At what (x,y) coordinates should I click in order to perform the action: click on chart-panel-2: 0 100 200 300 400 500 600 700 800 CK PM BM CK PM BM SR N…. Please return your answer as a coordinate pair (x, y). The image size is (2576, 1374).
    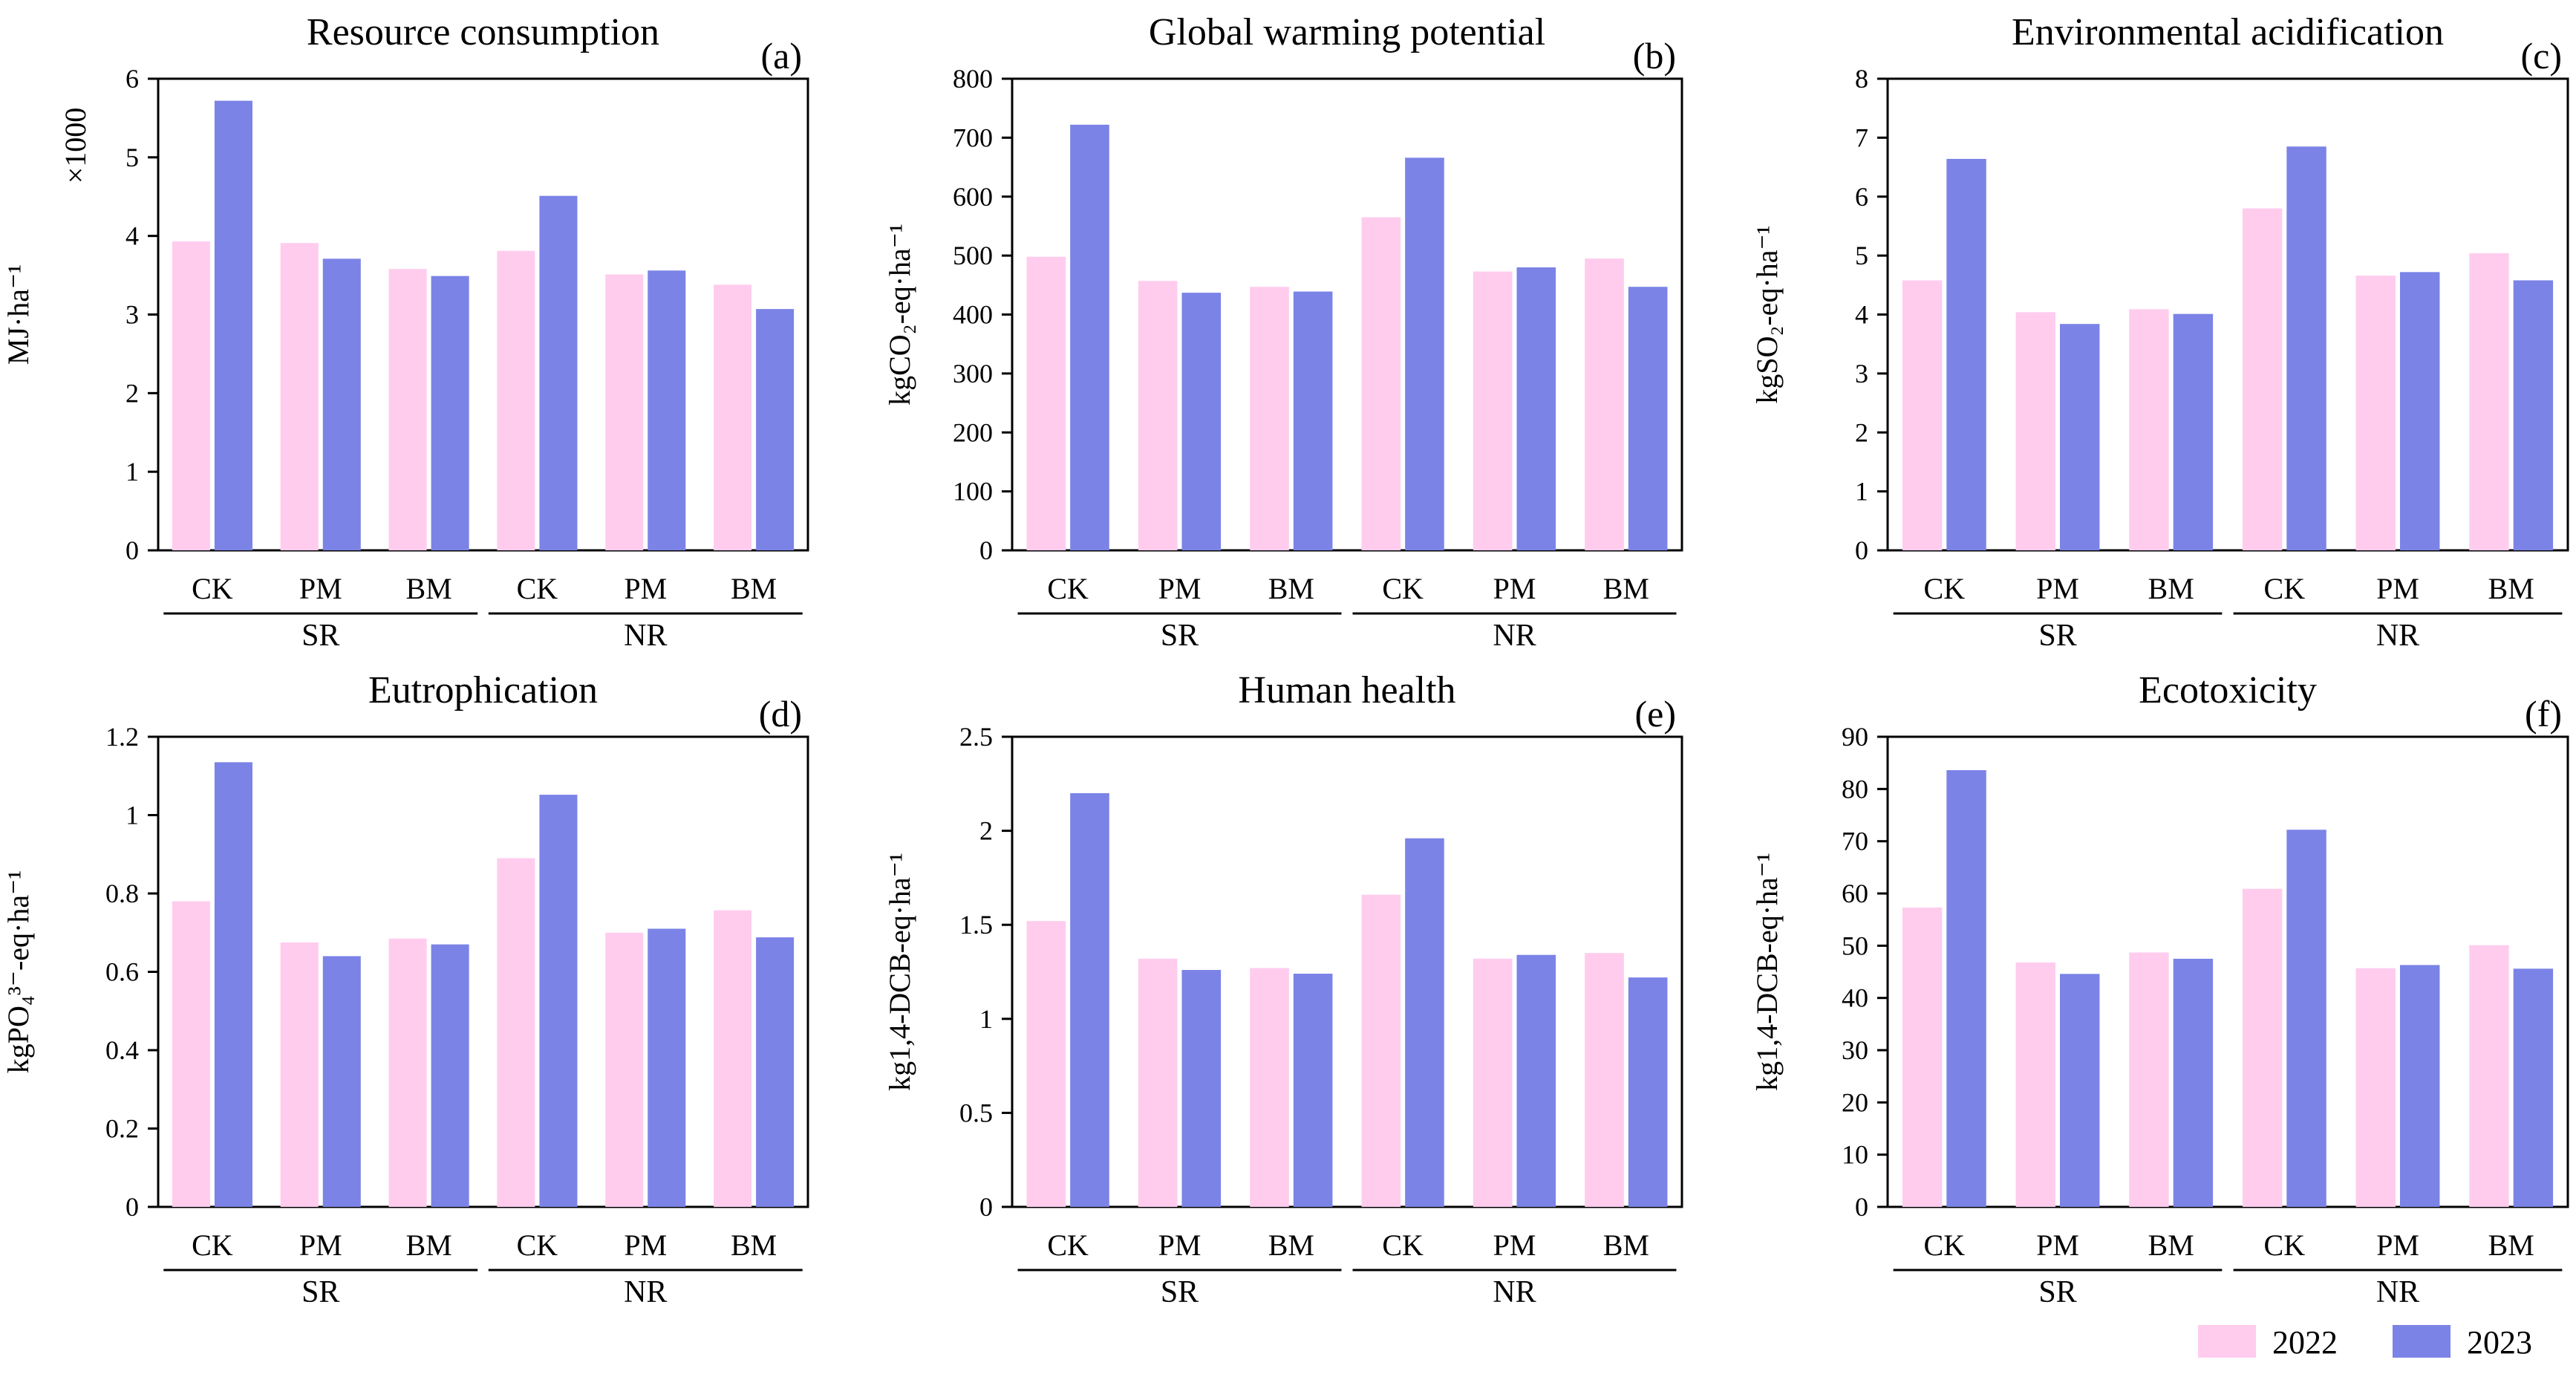
    Looking at the image, I should click on (1283, 332).